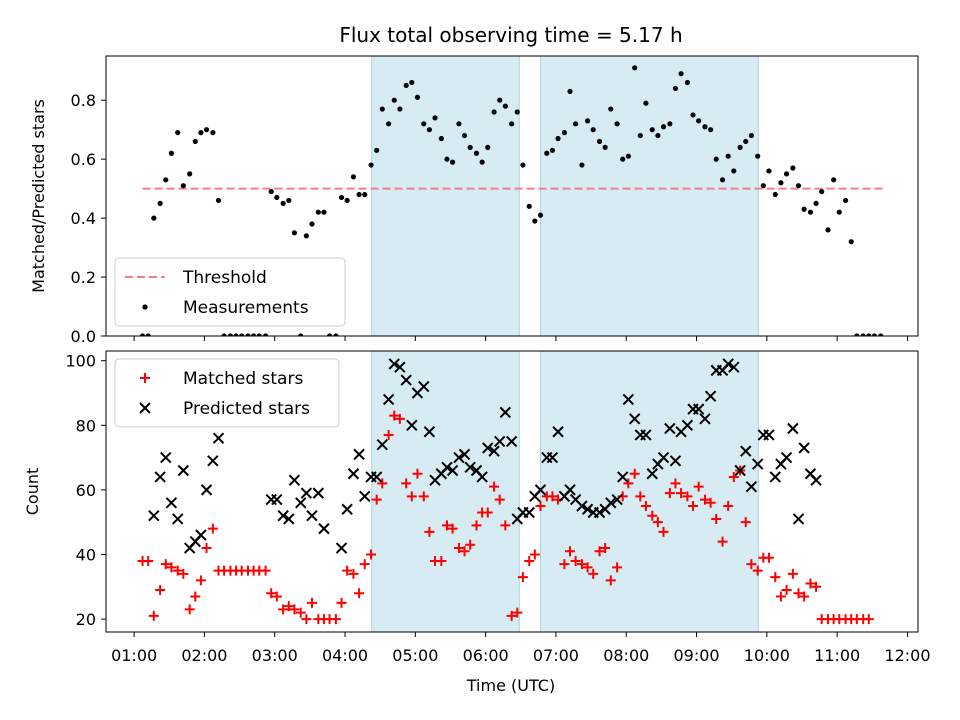 The height and width of the screenshot is (720, 960). Describe the element at coordinates (696, 655) in the screenshot. I see `x-tick-label: 09:00` at that location.